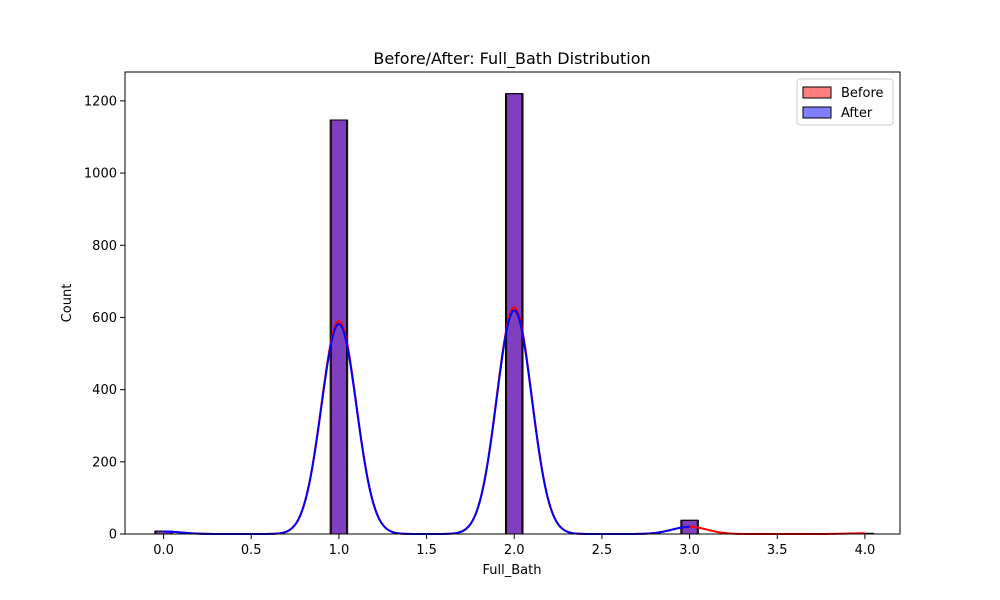 This screenshot has width=1000, height=600. Describe the element at coordinates (511, 59) in the screenshot. I see `chart-title: Before/After: Full_Bath Distribution` at that location.